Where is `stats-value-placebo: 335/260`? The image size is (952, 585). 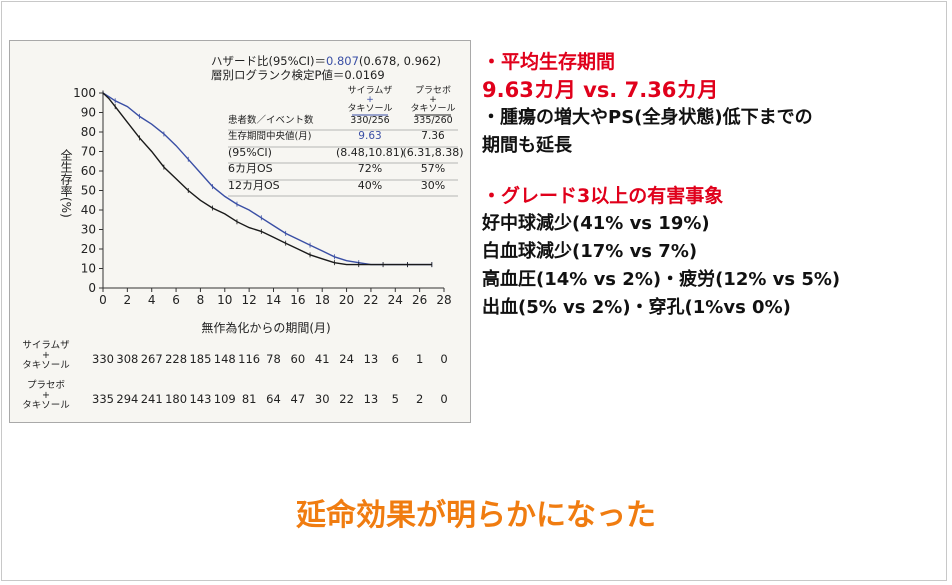 stats-value-placebo: 335/260 is located at coordinates (432, 120).